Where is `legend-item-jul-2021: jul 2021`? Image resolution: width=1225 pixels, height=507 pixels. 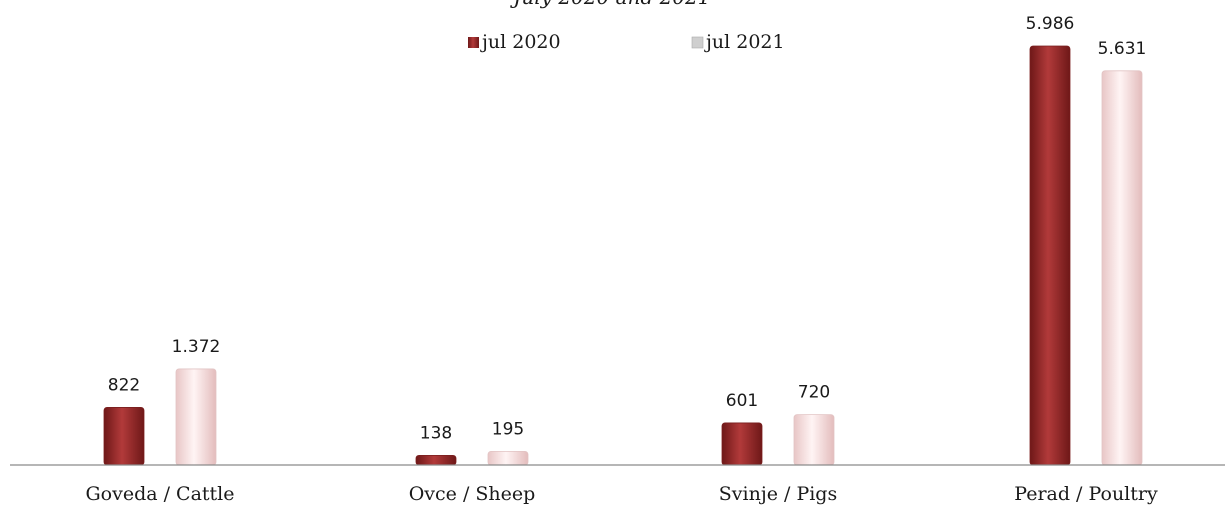 legend-item-jul-2021: jul 2021 is located at coordinates (738, 42).